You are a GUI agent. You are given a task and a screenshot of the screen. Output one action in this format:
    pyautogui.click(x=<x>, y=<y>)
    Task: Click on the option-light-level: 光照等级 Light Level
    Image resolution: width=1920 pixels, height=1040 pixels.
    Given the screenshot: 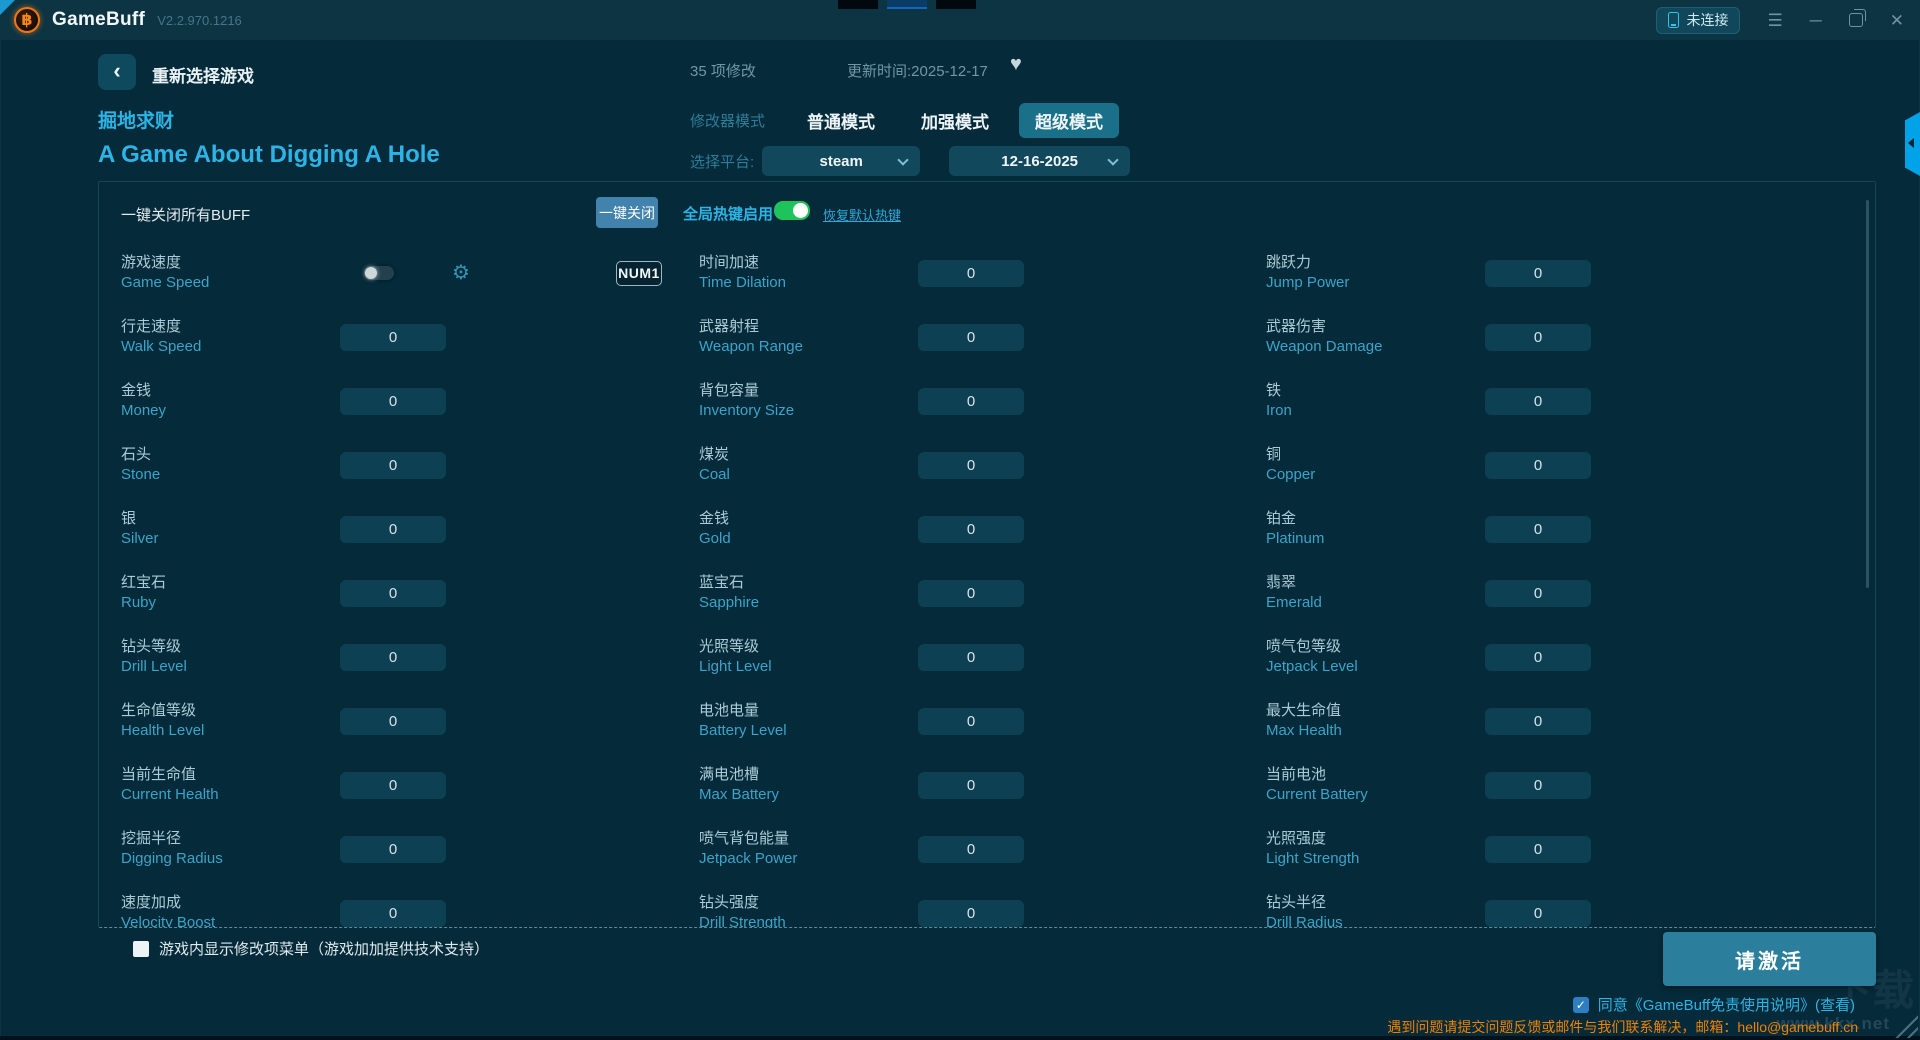 What is the action you would take?
    pyautogui.click(x=982, y=657)
    